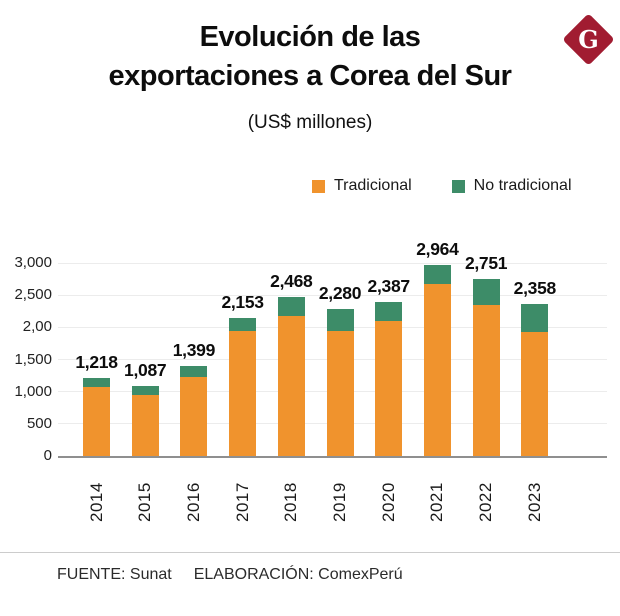  I want to click on gestion-logo: G, so click(588, 39).